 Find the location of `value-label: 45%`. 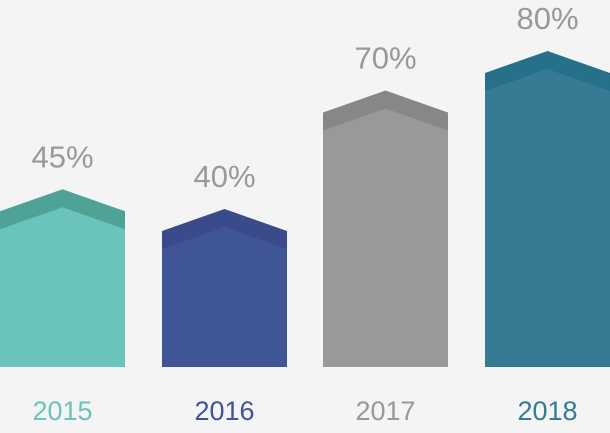

value-label: 45% is located at coordinates (62, 156).